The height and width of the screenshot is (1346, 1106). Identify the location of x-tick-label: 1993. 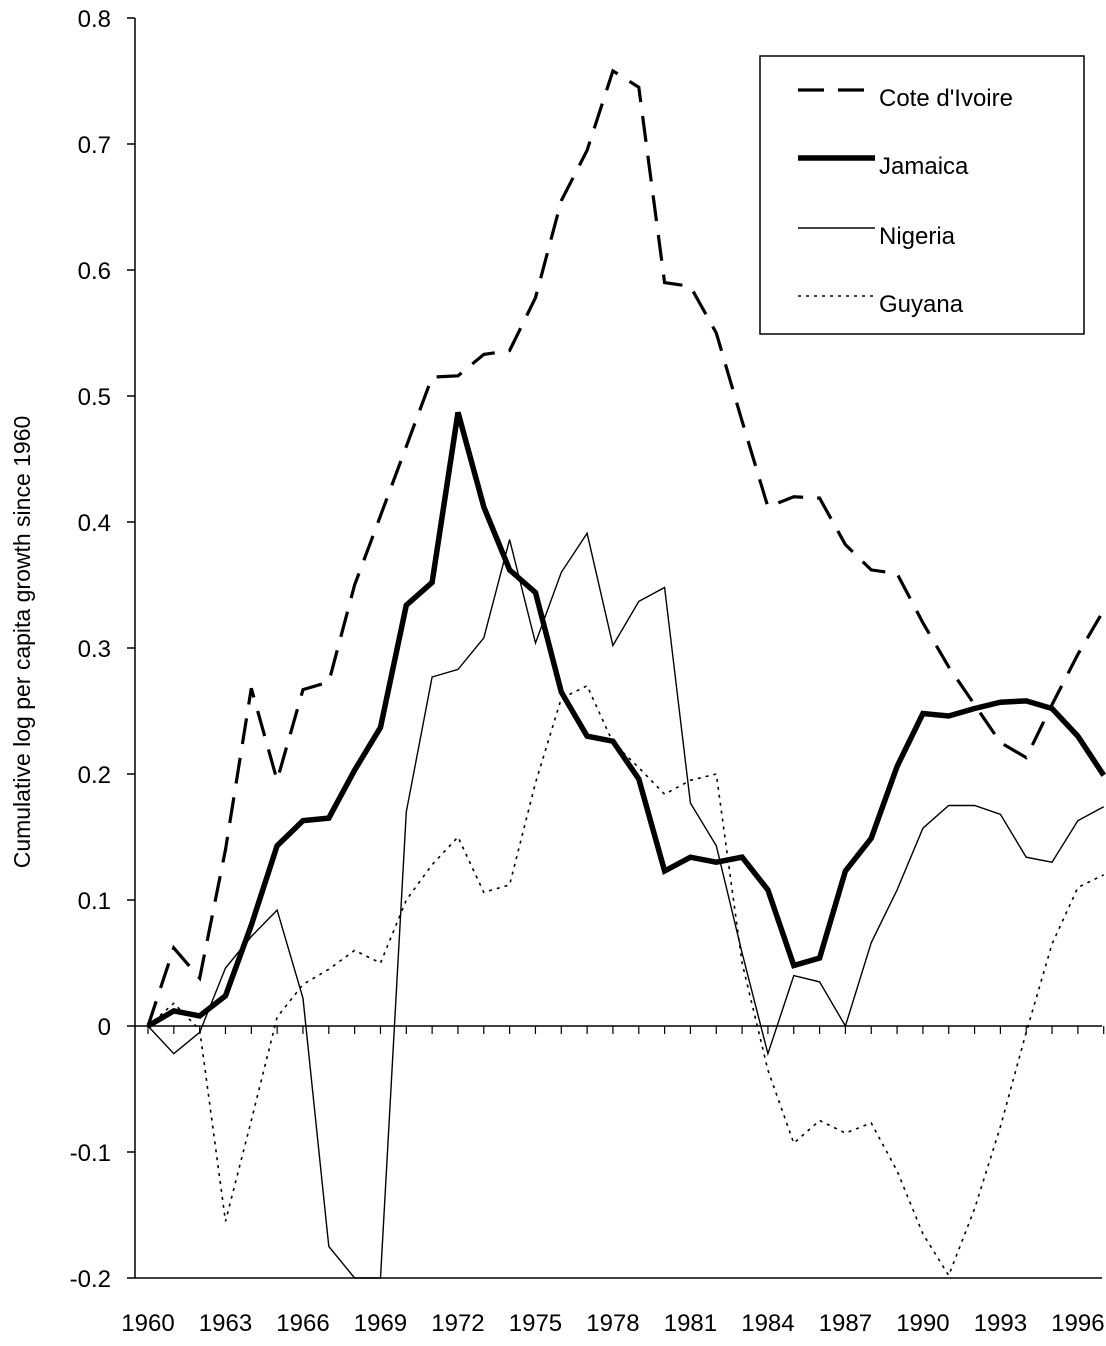
(1000, 1323).